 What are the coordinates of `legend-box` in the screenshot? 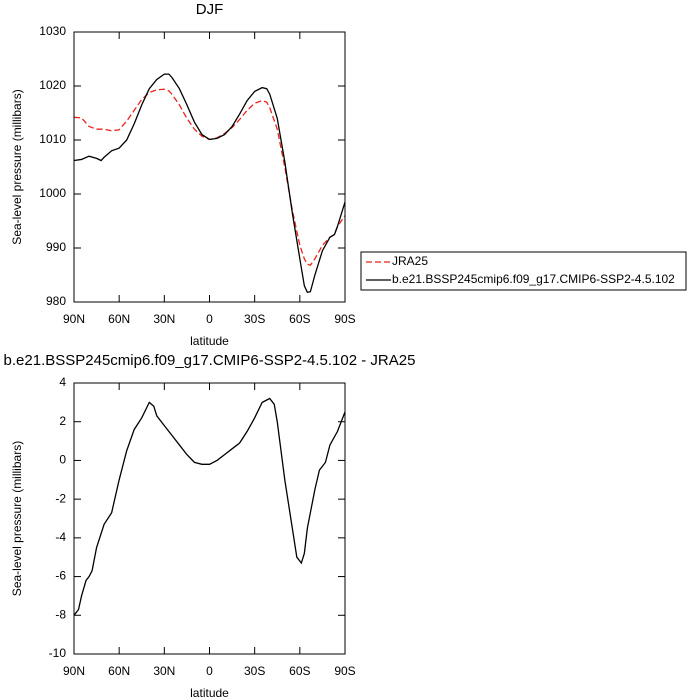 It's located at (523, 271).